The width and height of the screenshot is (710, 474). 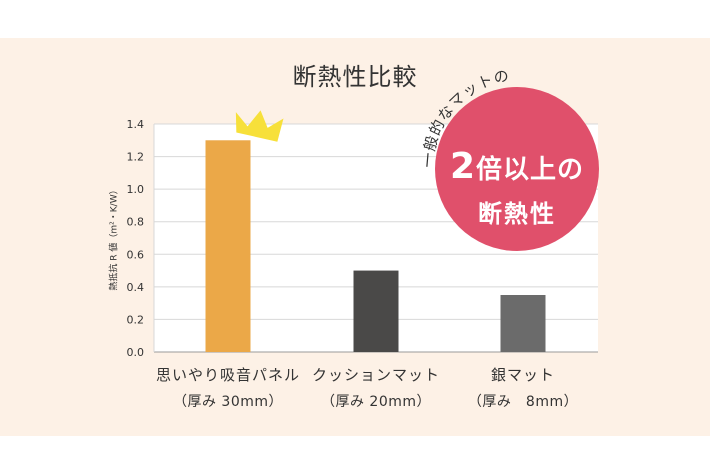 I want to click on category-sublabel: （厚み 30mm）, so click(x=228, y=402).